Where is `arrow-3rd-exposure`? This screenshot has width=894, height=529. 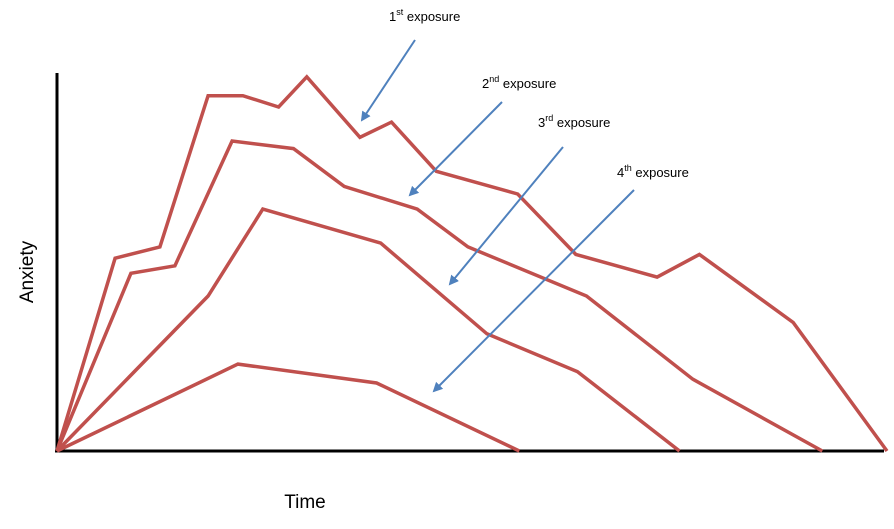
arrow-3rd-exposure is located at coordinates (506, 216).